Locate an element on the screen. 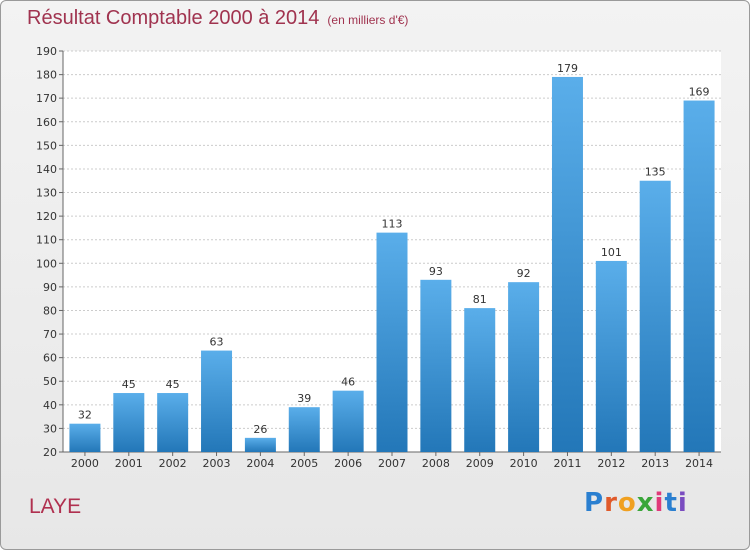 The width and height of the screenshot is (750, 550). y-tick-label: 130 is located at coordinates (46, 193).